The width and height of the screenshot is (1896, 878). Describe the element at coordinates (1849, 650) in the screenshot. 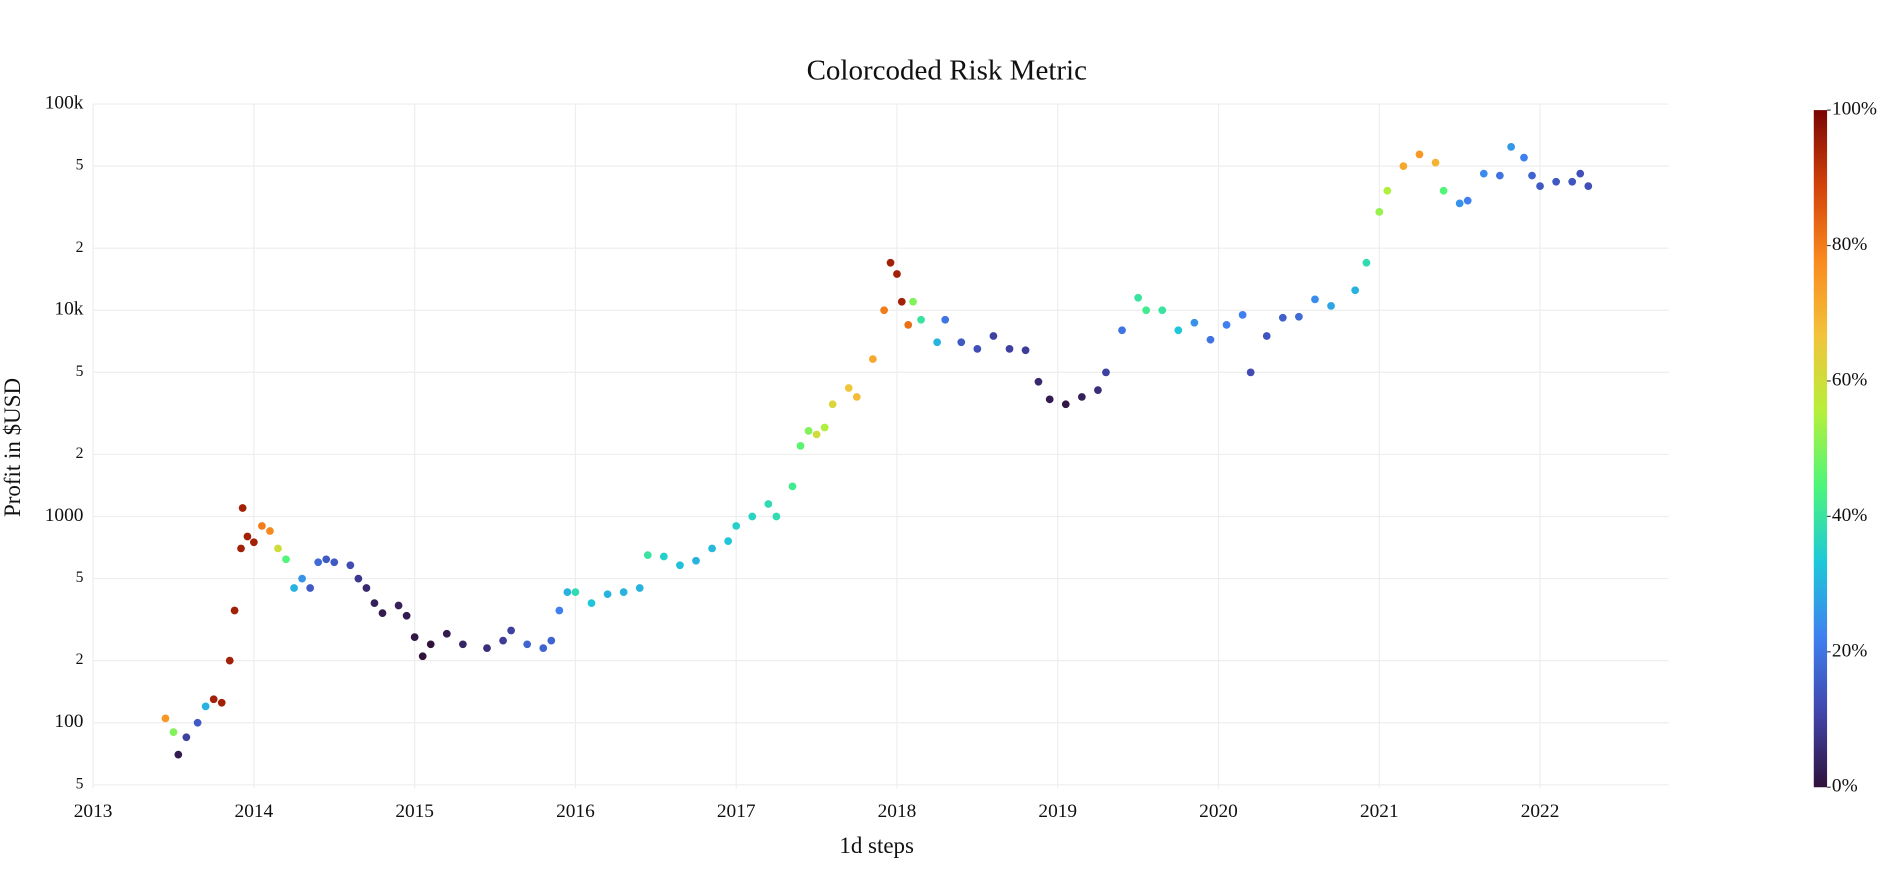

I see `colorbar-tick-label: 20%` at that location.